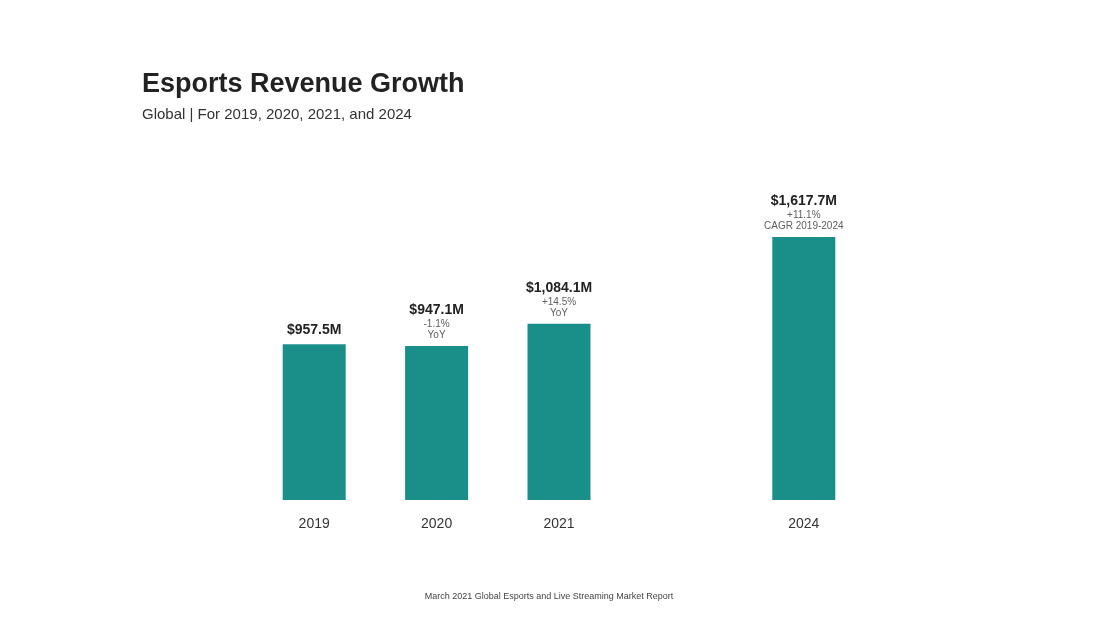  Describe the element at coordinates (314, 329) in the screenshot. I see `data-label: $957.5M` at that location.